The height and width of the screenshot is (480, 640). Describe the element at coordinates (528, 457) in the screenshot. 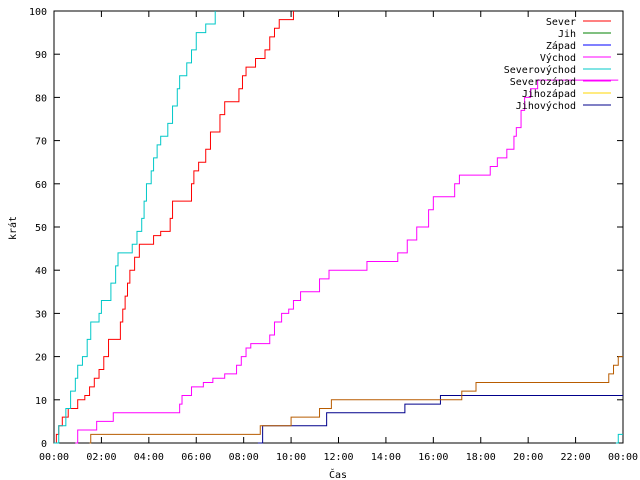

I see `x-tick-label: 20:00` at that location.